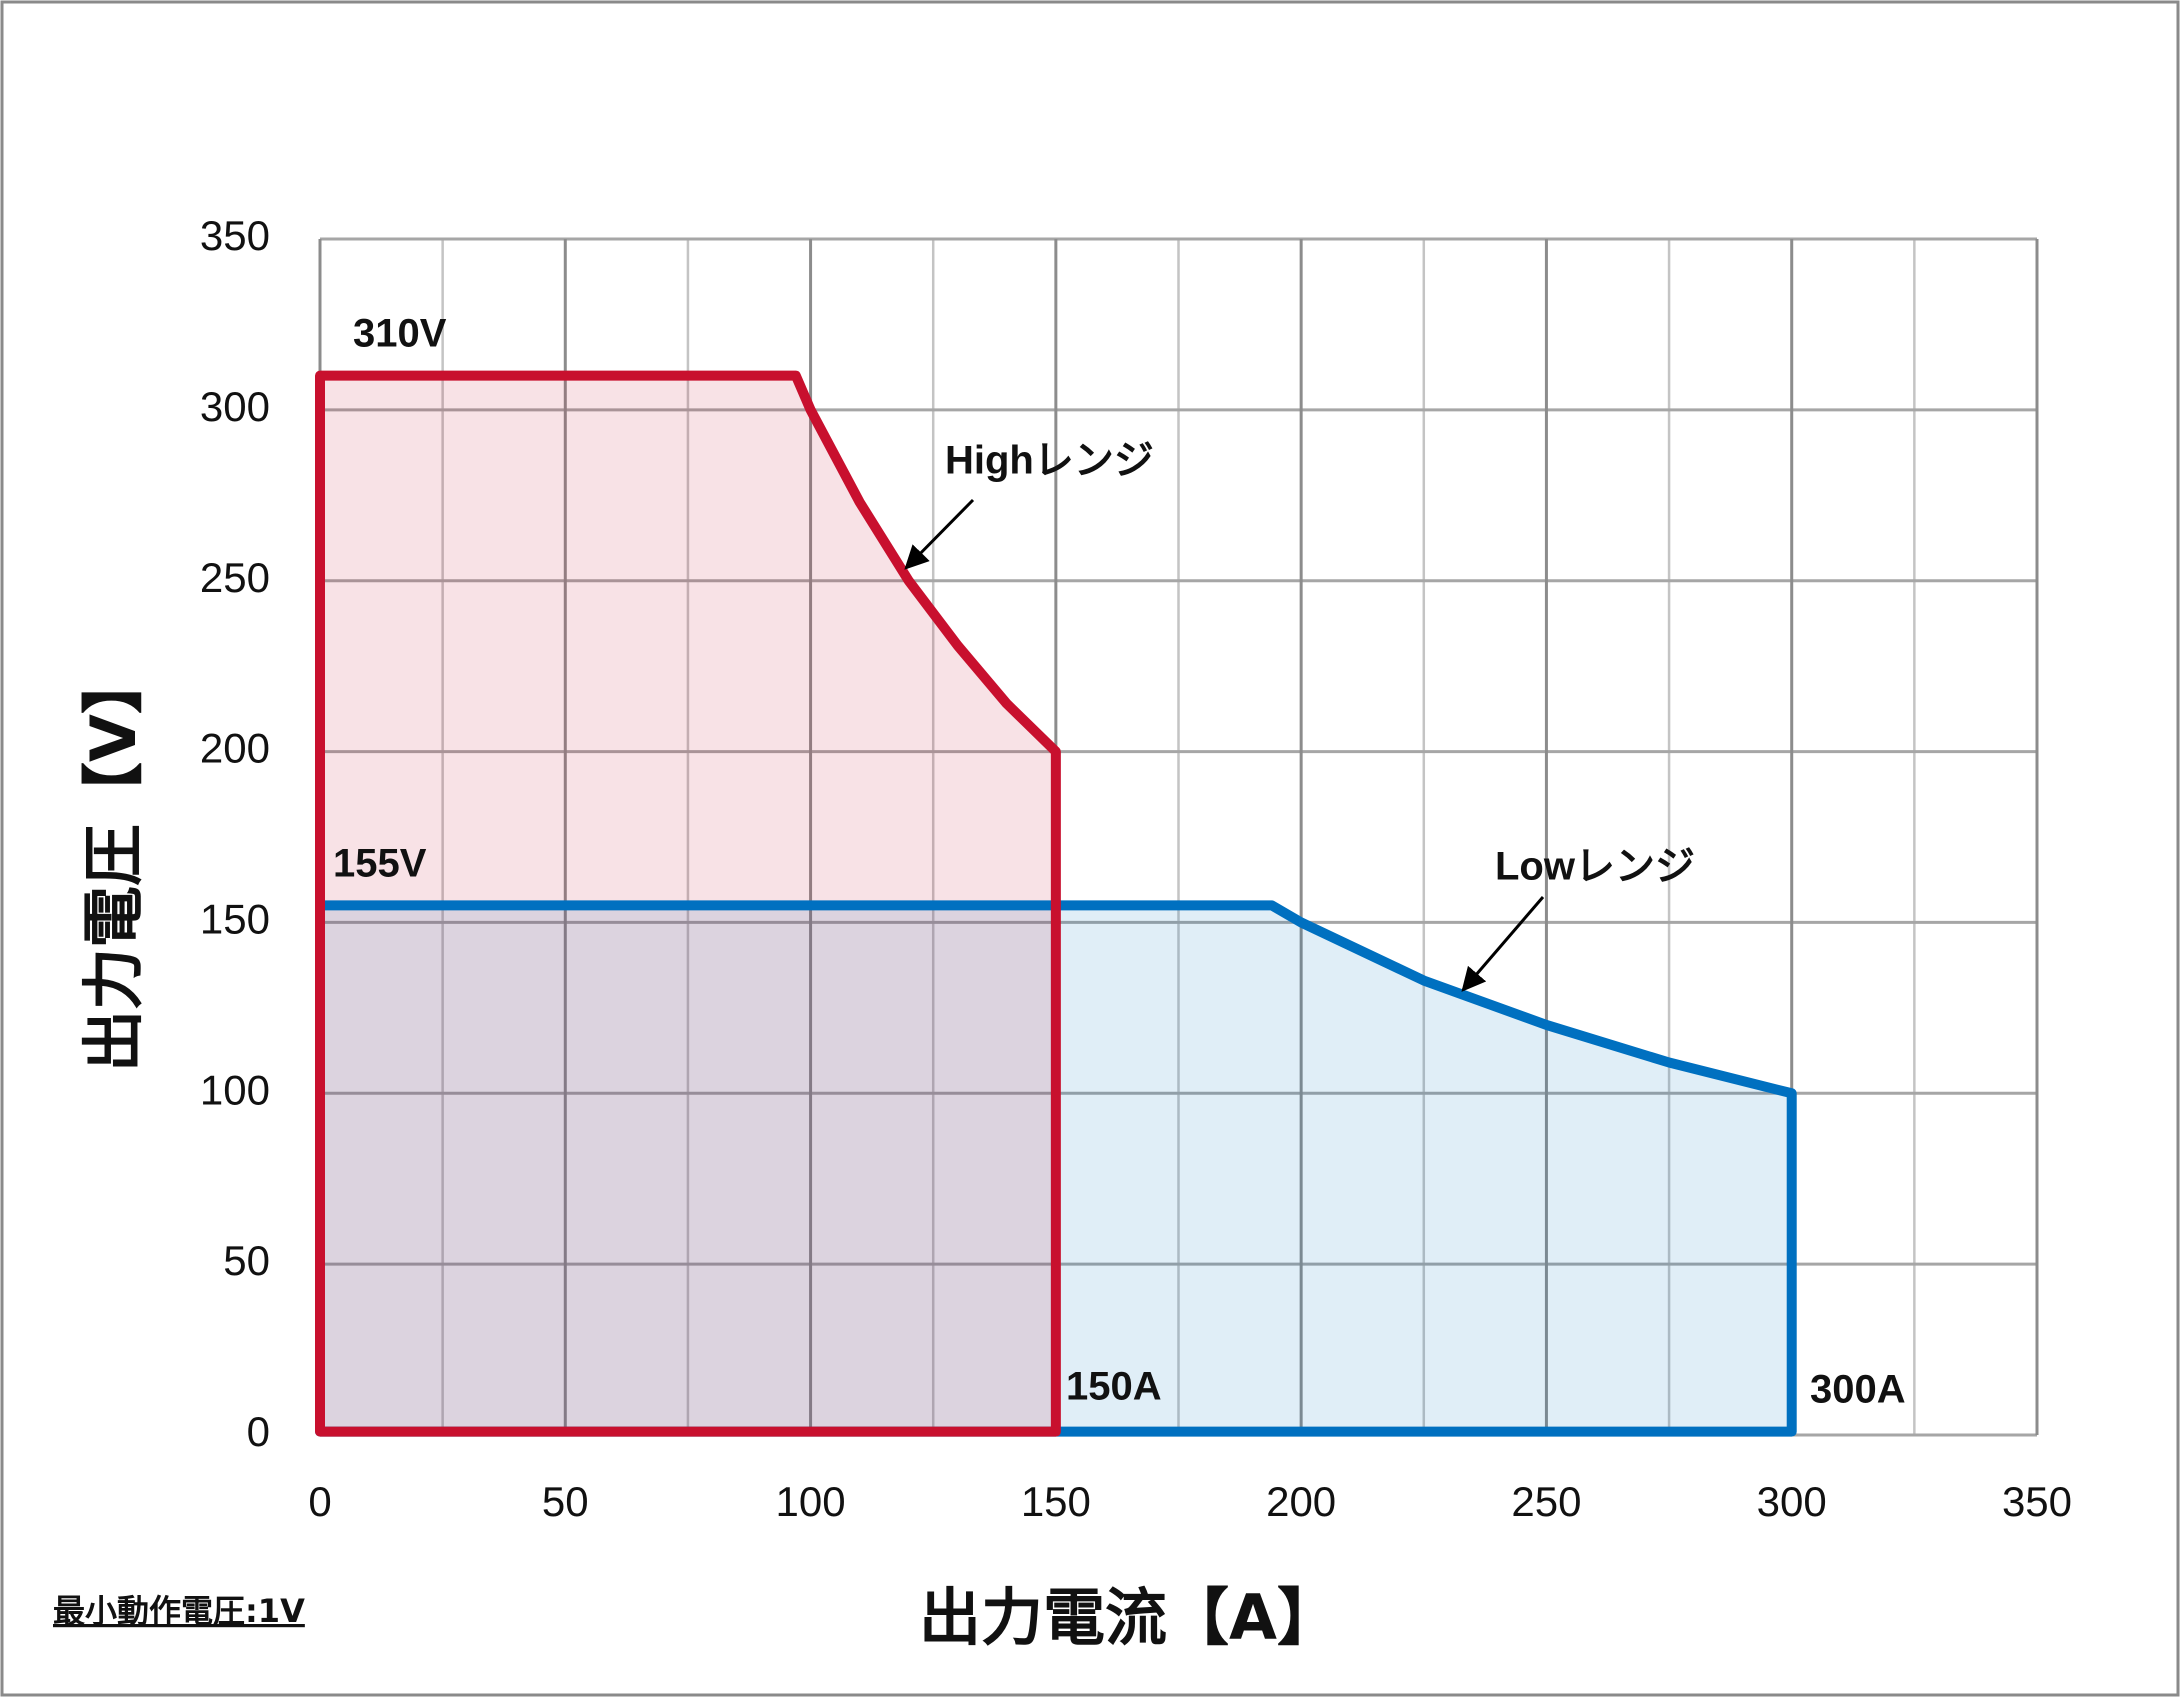 Image resolution: width=2180 pixels, height=1697 pixels. I want to click on y-tick-label: 150, so click(235, 919).